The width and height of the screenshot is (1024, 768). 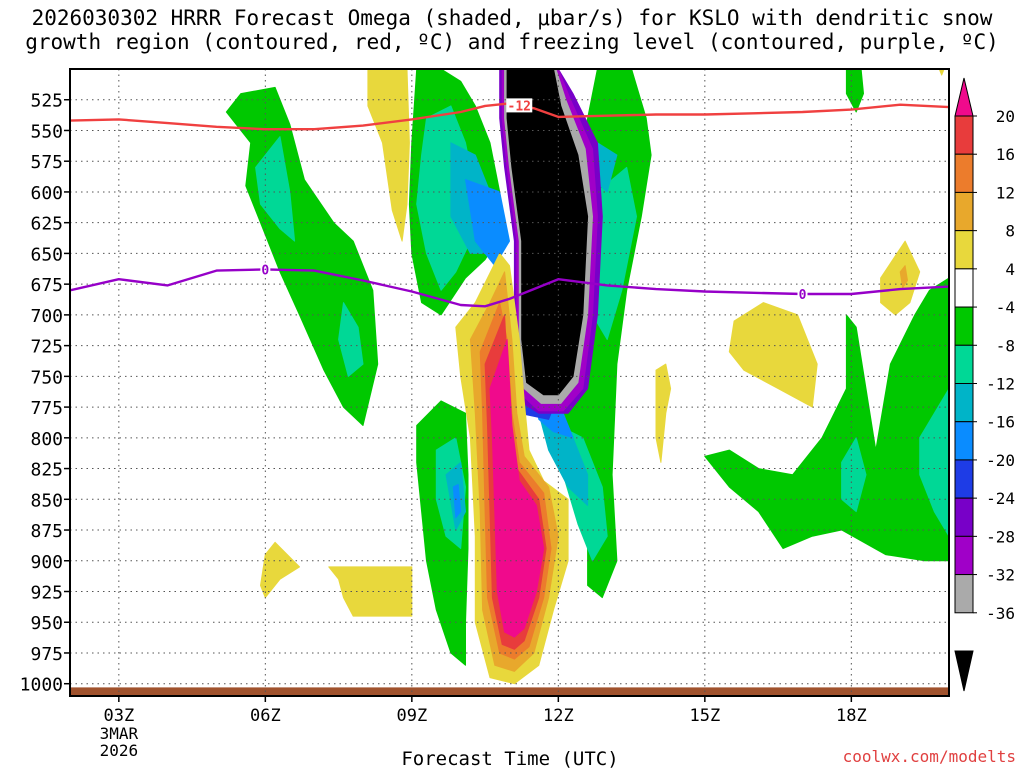 I want to click on x-tick-label-06Z: 06Z, so click(x=265, y=716).